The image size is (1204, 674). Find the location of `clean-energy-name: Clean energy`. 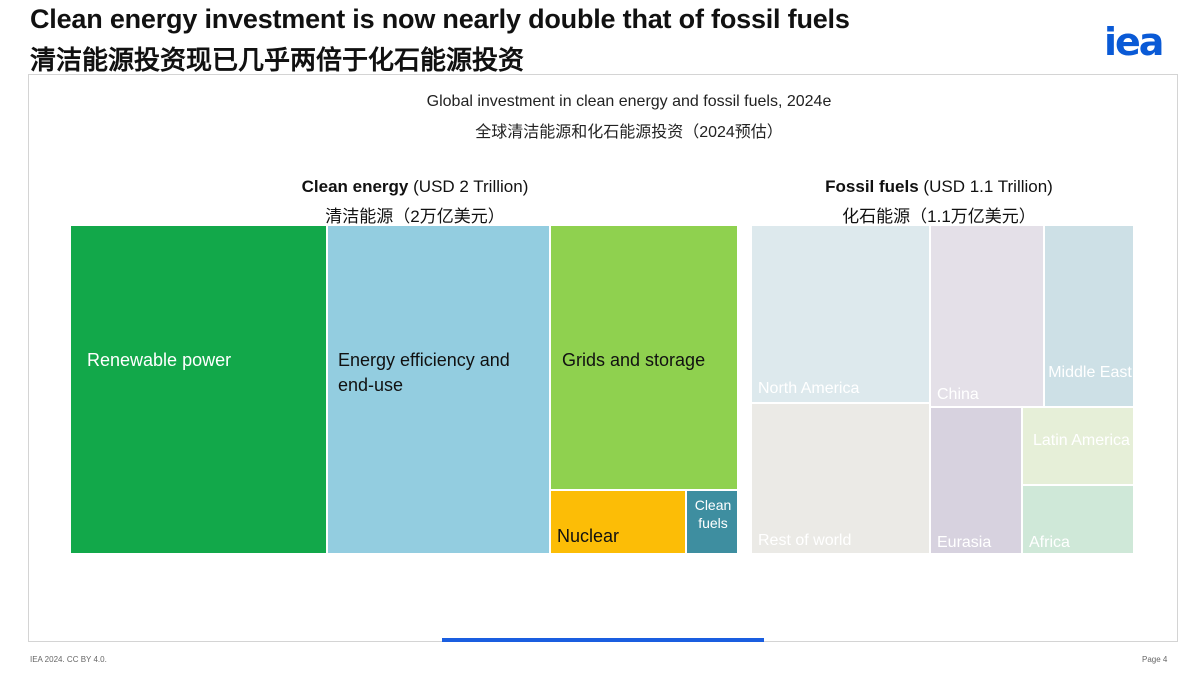

clean-energy-name: Clean energy is located at coordinates (355, 186).